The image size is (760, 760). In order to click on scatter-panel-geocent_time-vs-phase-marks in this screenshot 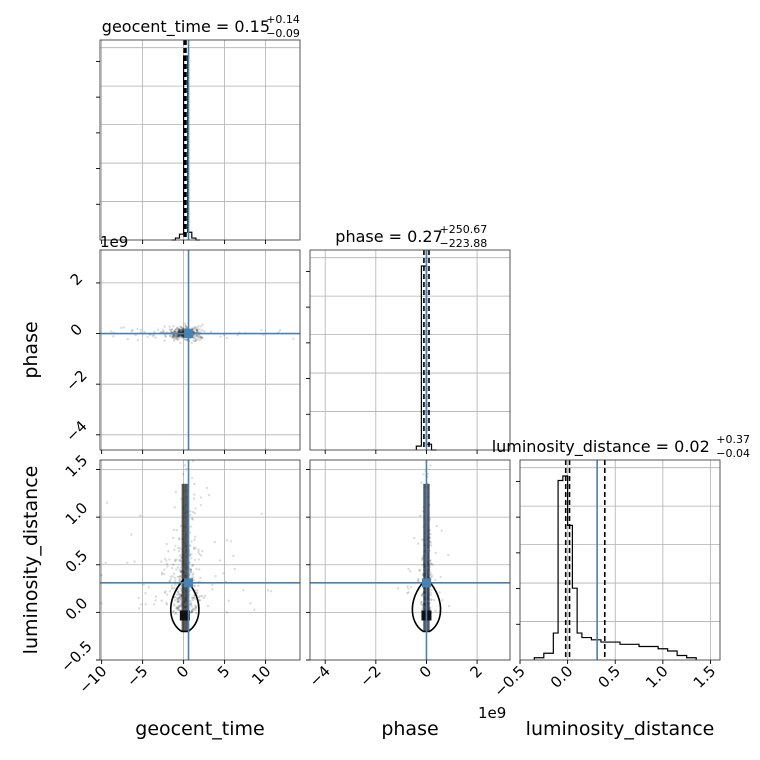, I will do `click(200, 350)`.